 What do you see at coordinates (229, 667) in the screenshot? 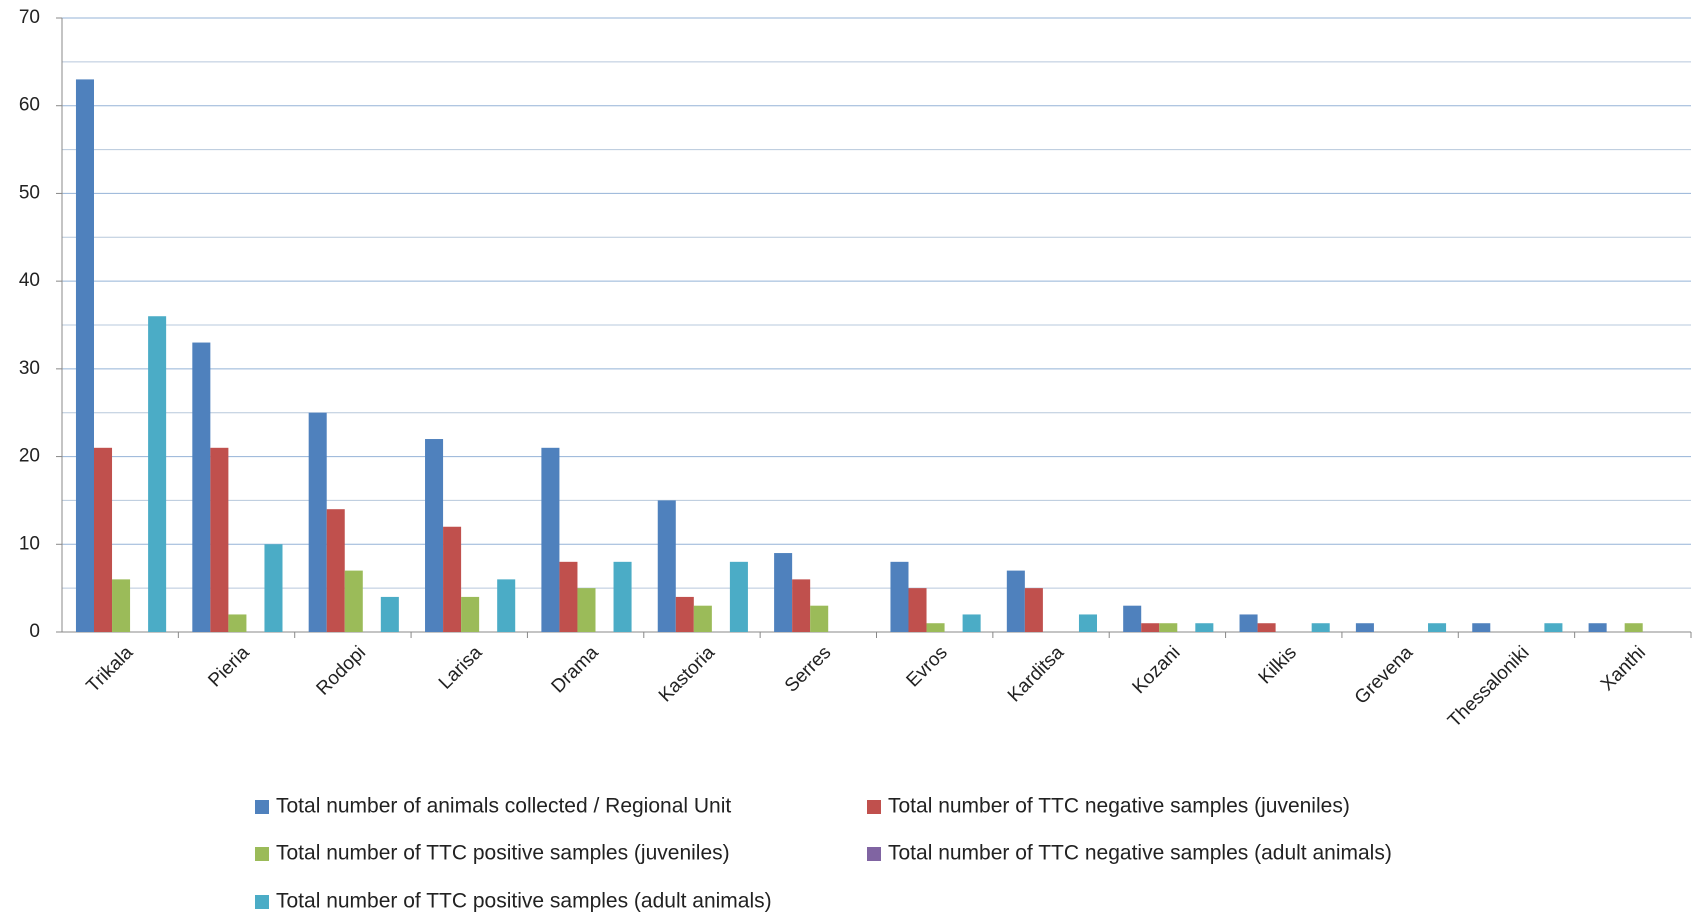
I see `x-tick-label: Pieria` at bounding box center [229, 667].